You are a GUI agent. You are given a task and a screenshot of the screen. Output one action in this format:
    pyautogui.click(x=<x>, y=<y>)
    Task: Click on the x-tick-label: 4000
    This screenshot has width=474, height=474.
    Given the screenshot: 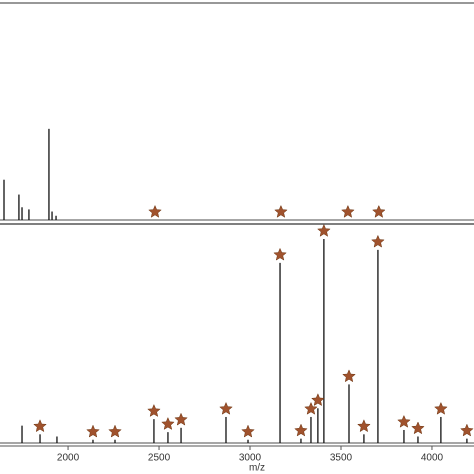 What is the action you would take?
    pyautogui.click(x=432, y=458)
    